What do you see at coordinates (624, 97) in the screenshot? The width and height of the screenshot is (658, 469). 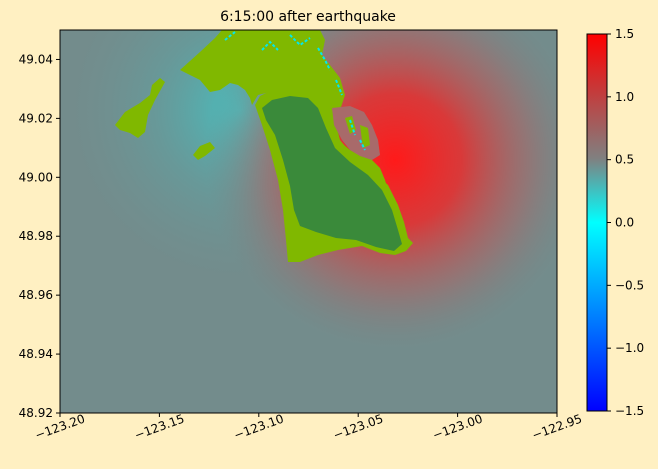 I see `colorbar-tick-label: 1.0` at bounding box center [624, 97].